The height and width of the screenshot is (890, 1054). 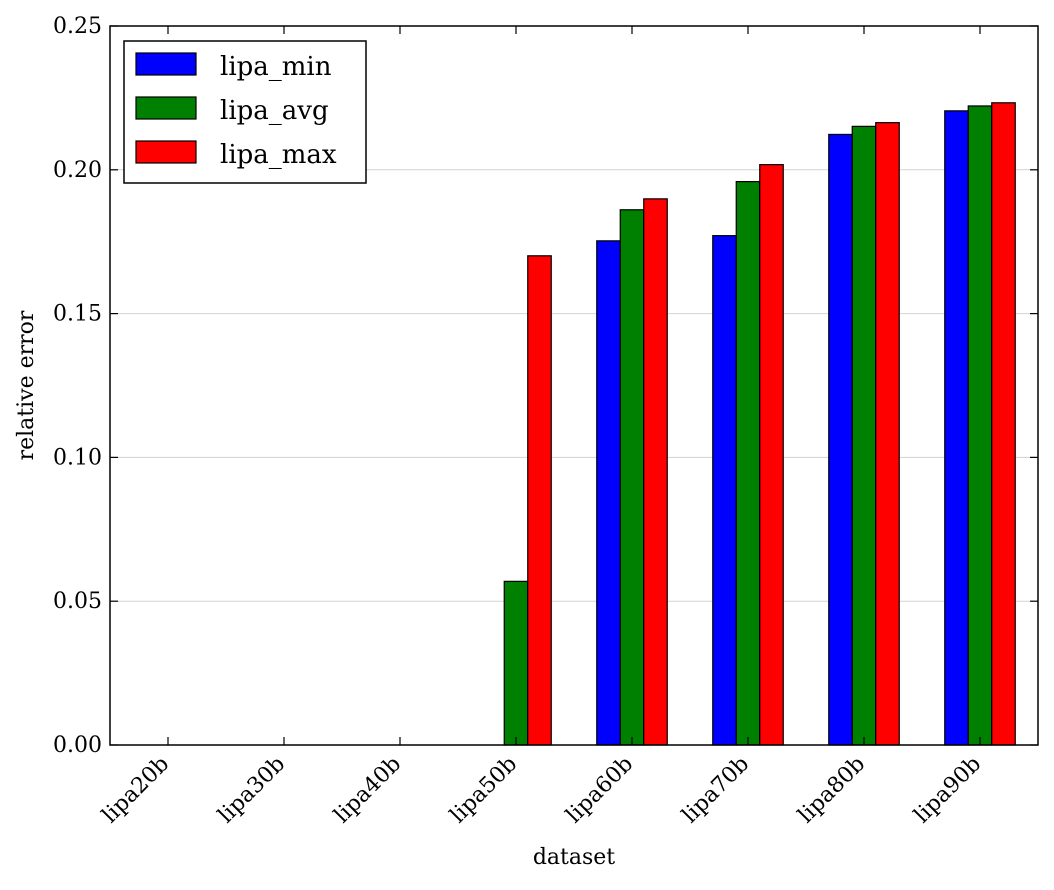 I want to click on bar-lipa_max-lipa90b, so click(x=1003, y=424).